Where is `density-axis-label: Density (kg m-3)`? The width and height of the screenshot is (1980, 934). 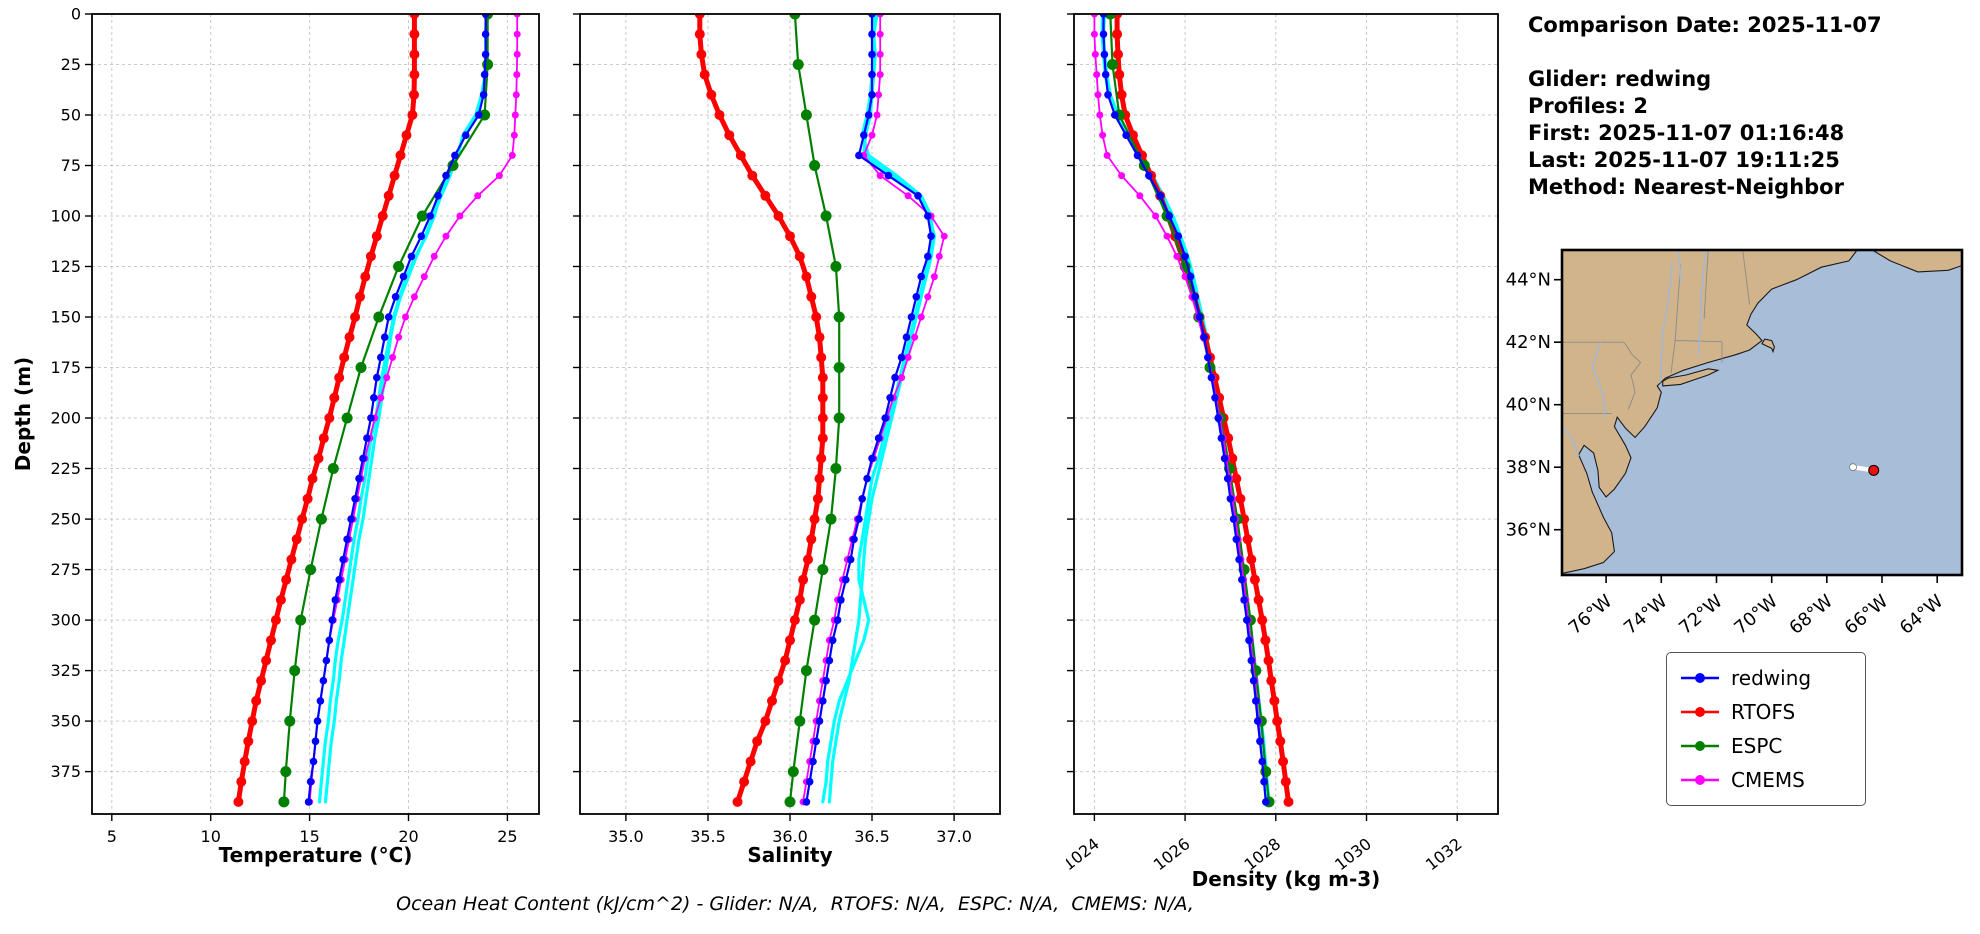
density-axis-label: Density (kg m-3) is located at coordinates (1286, 879).